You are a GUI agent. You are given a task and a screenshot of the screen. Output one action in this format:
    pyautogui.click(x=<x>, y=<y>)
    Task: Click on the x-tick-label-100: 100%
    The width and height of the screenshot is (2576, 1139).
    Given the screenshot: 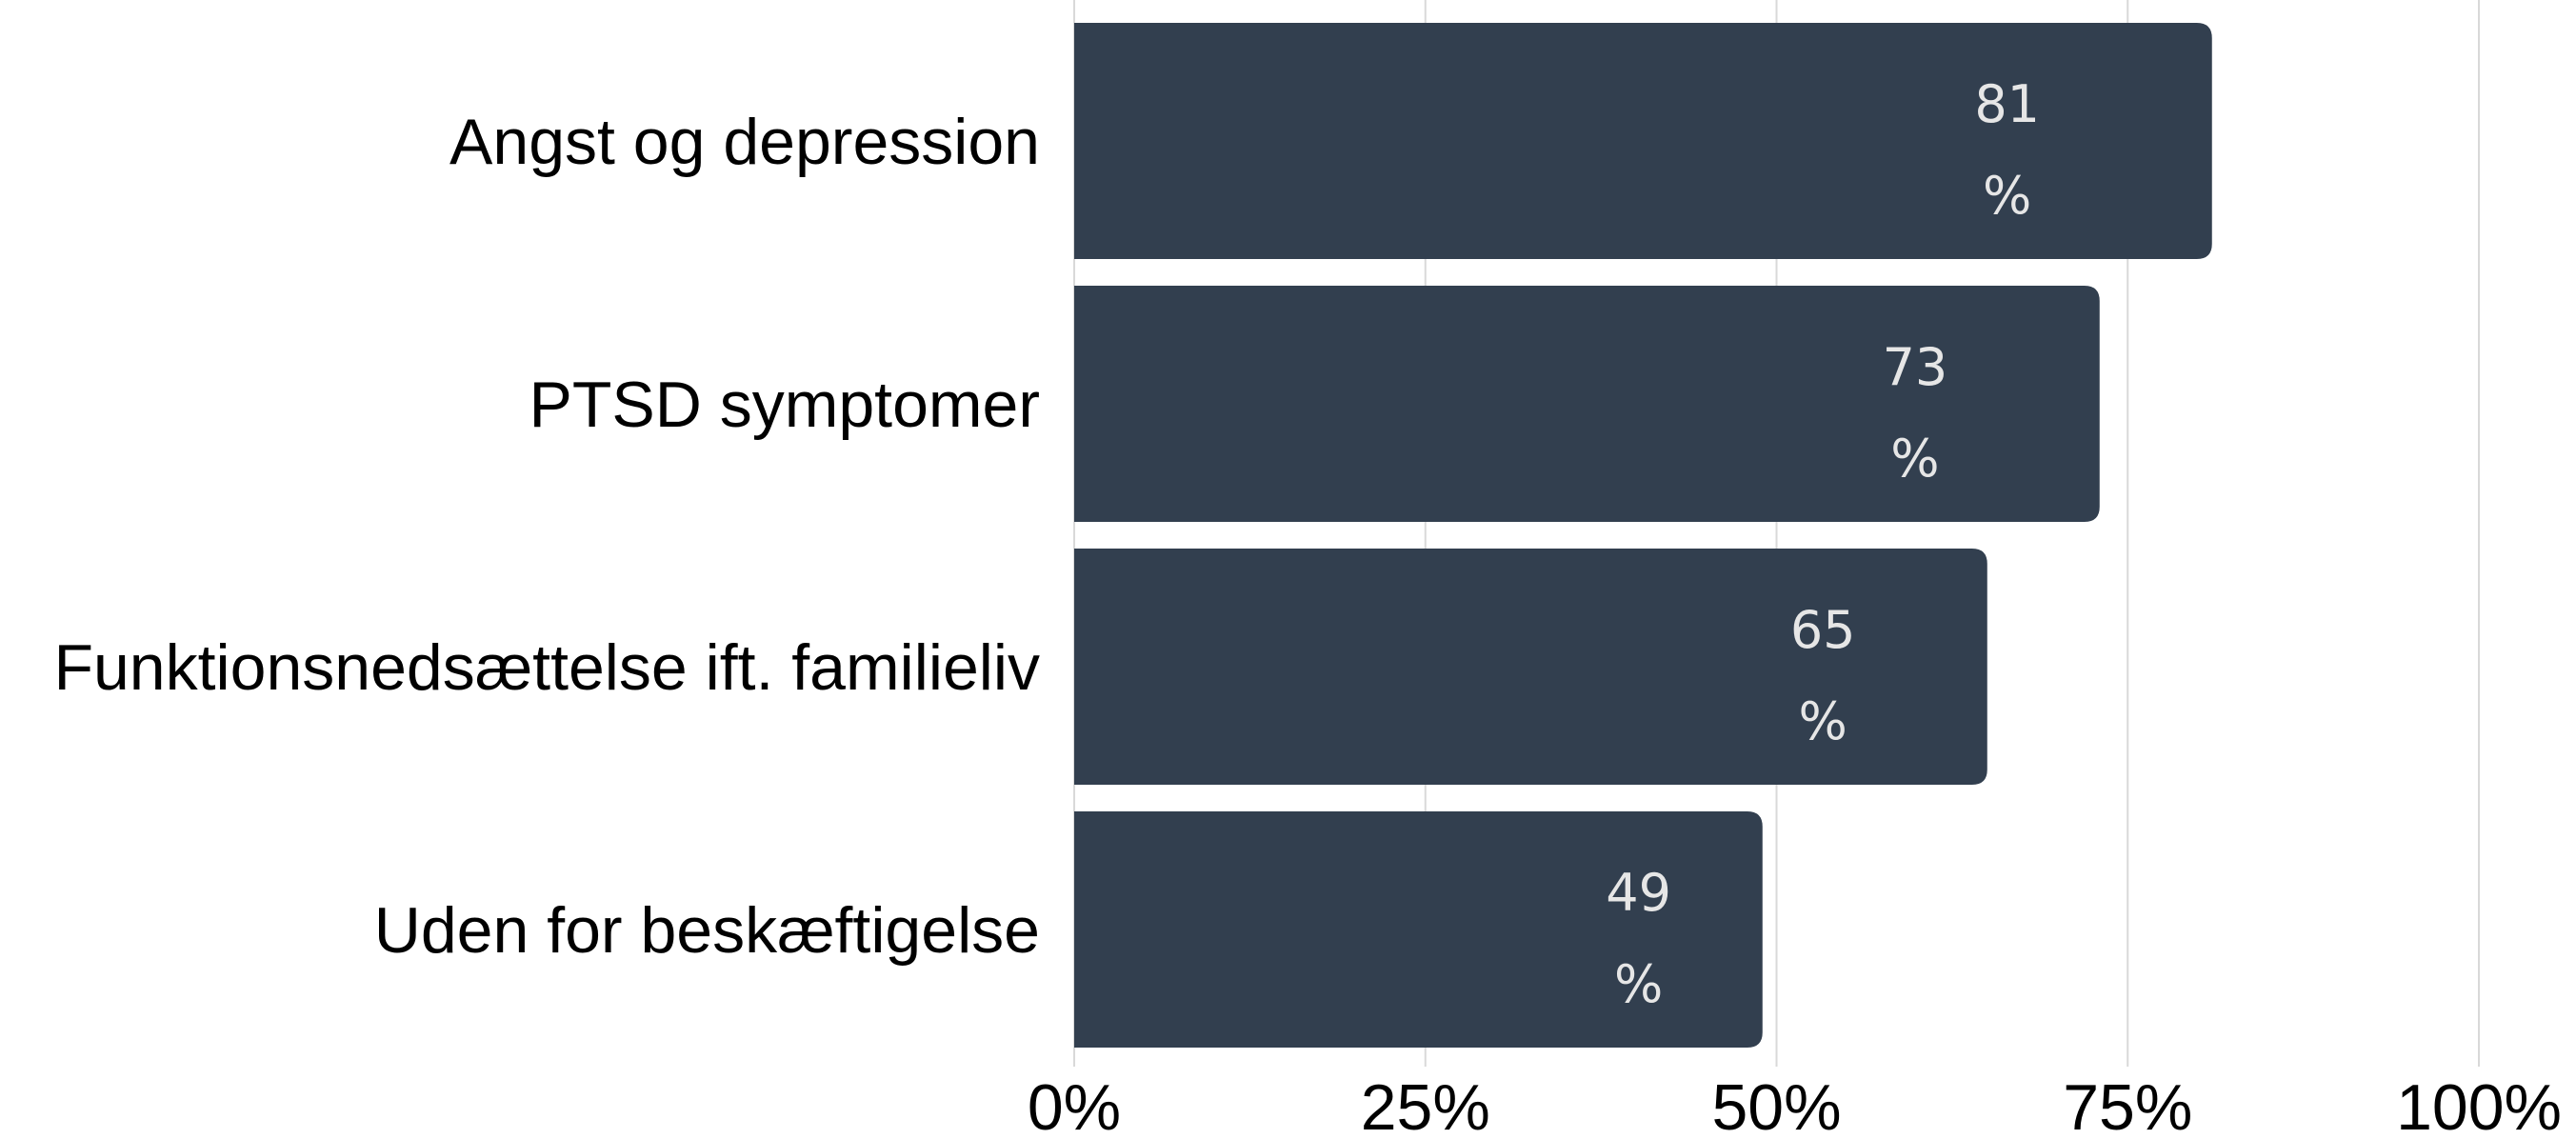 What is the action you would take?
    pyautogui.click(x=2479, y=1105)
    